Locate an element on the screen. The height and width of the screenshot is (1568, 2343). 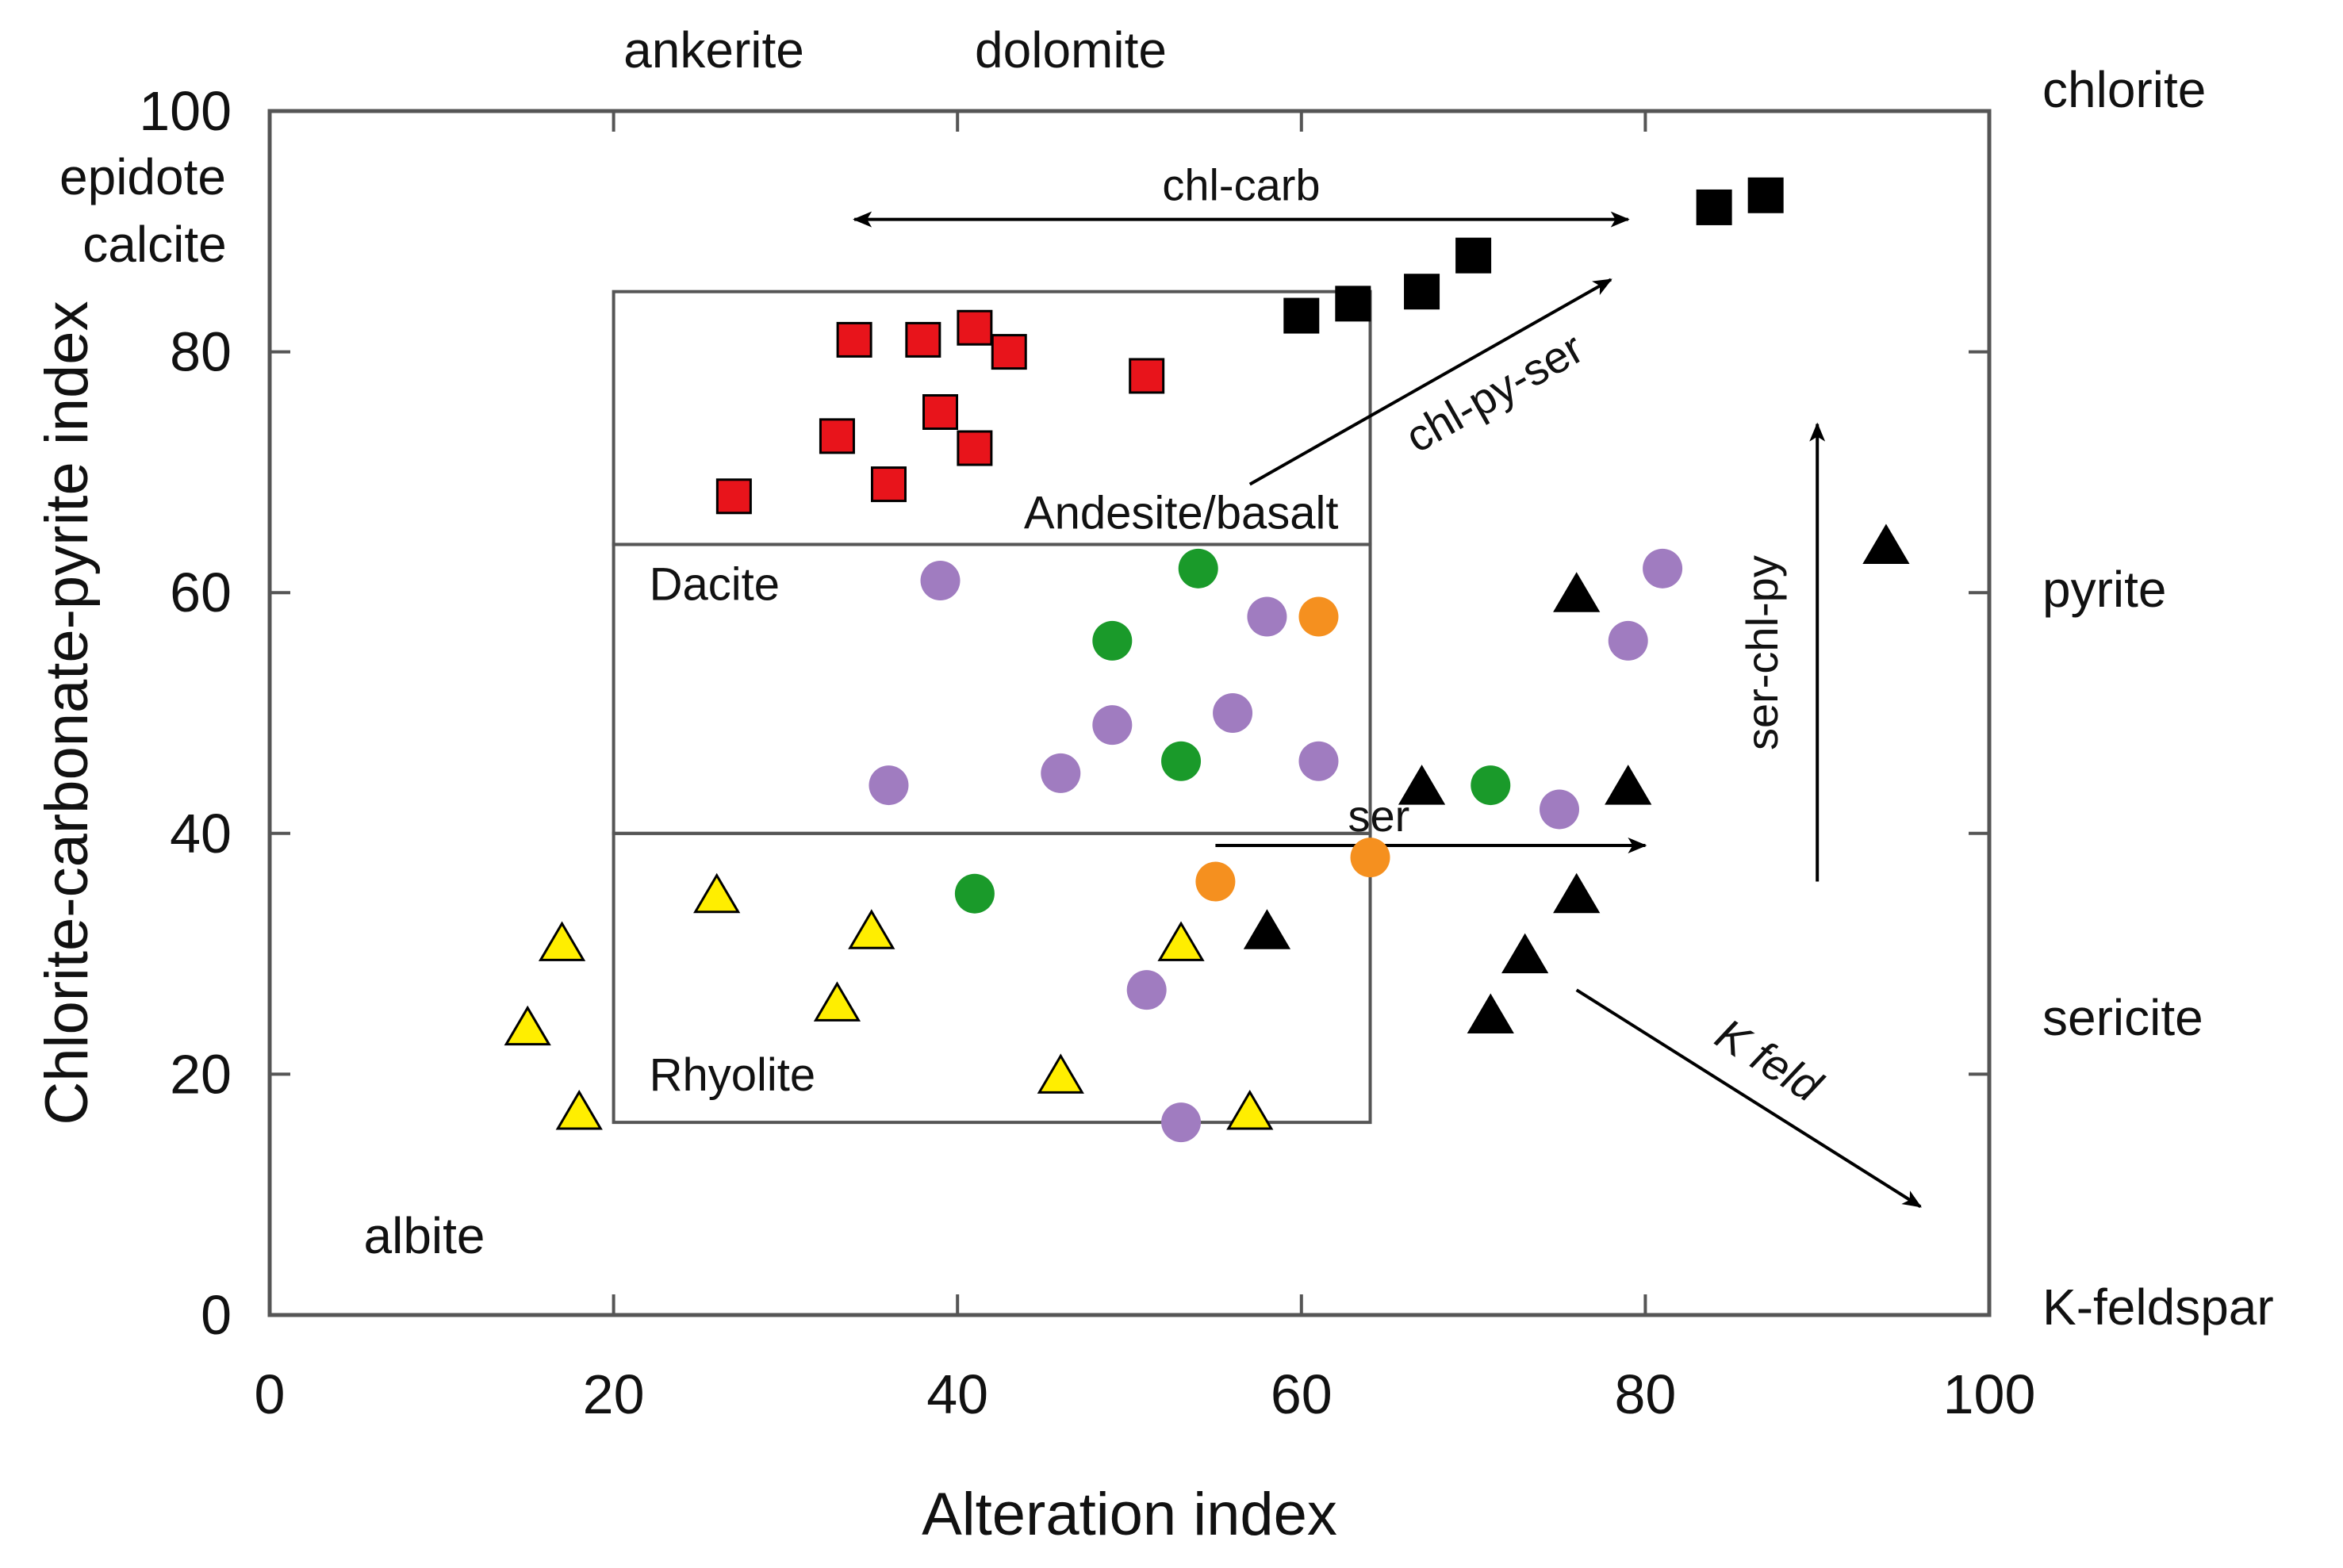
x-tick-label: 60 is located at coordinates (1302, 1394).